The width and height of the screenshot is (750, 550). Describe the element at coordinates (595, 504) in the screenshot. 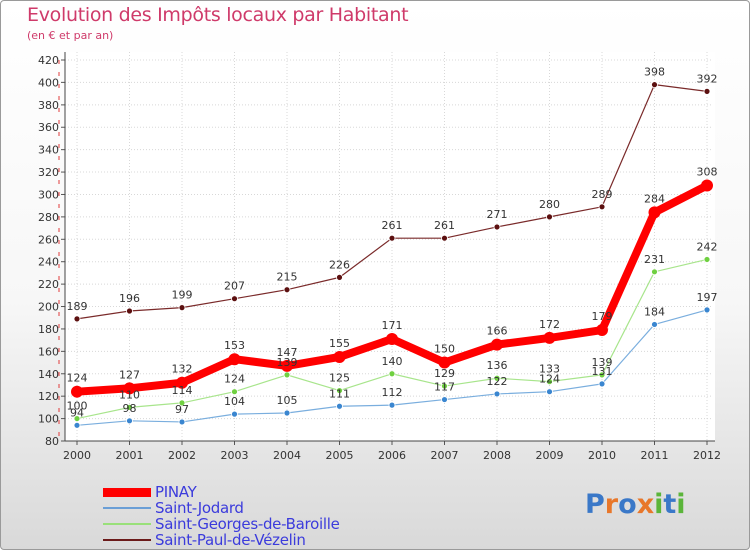

I see `logo-letter: P` at that location.